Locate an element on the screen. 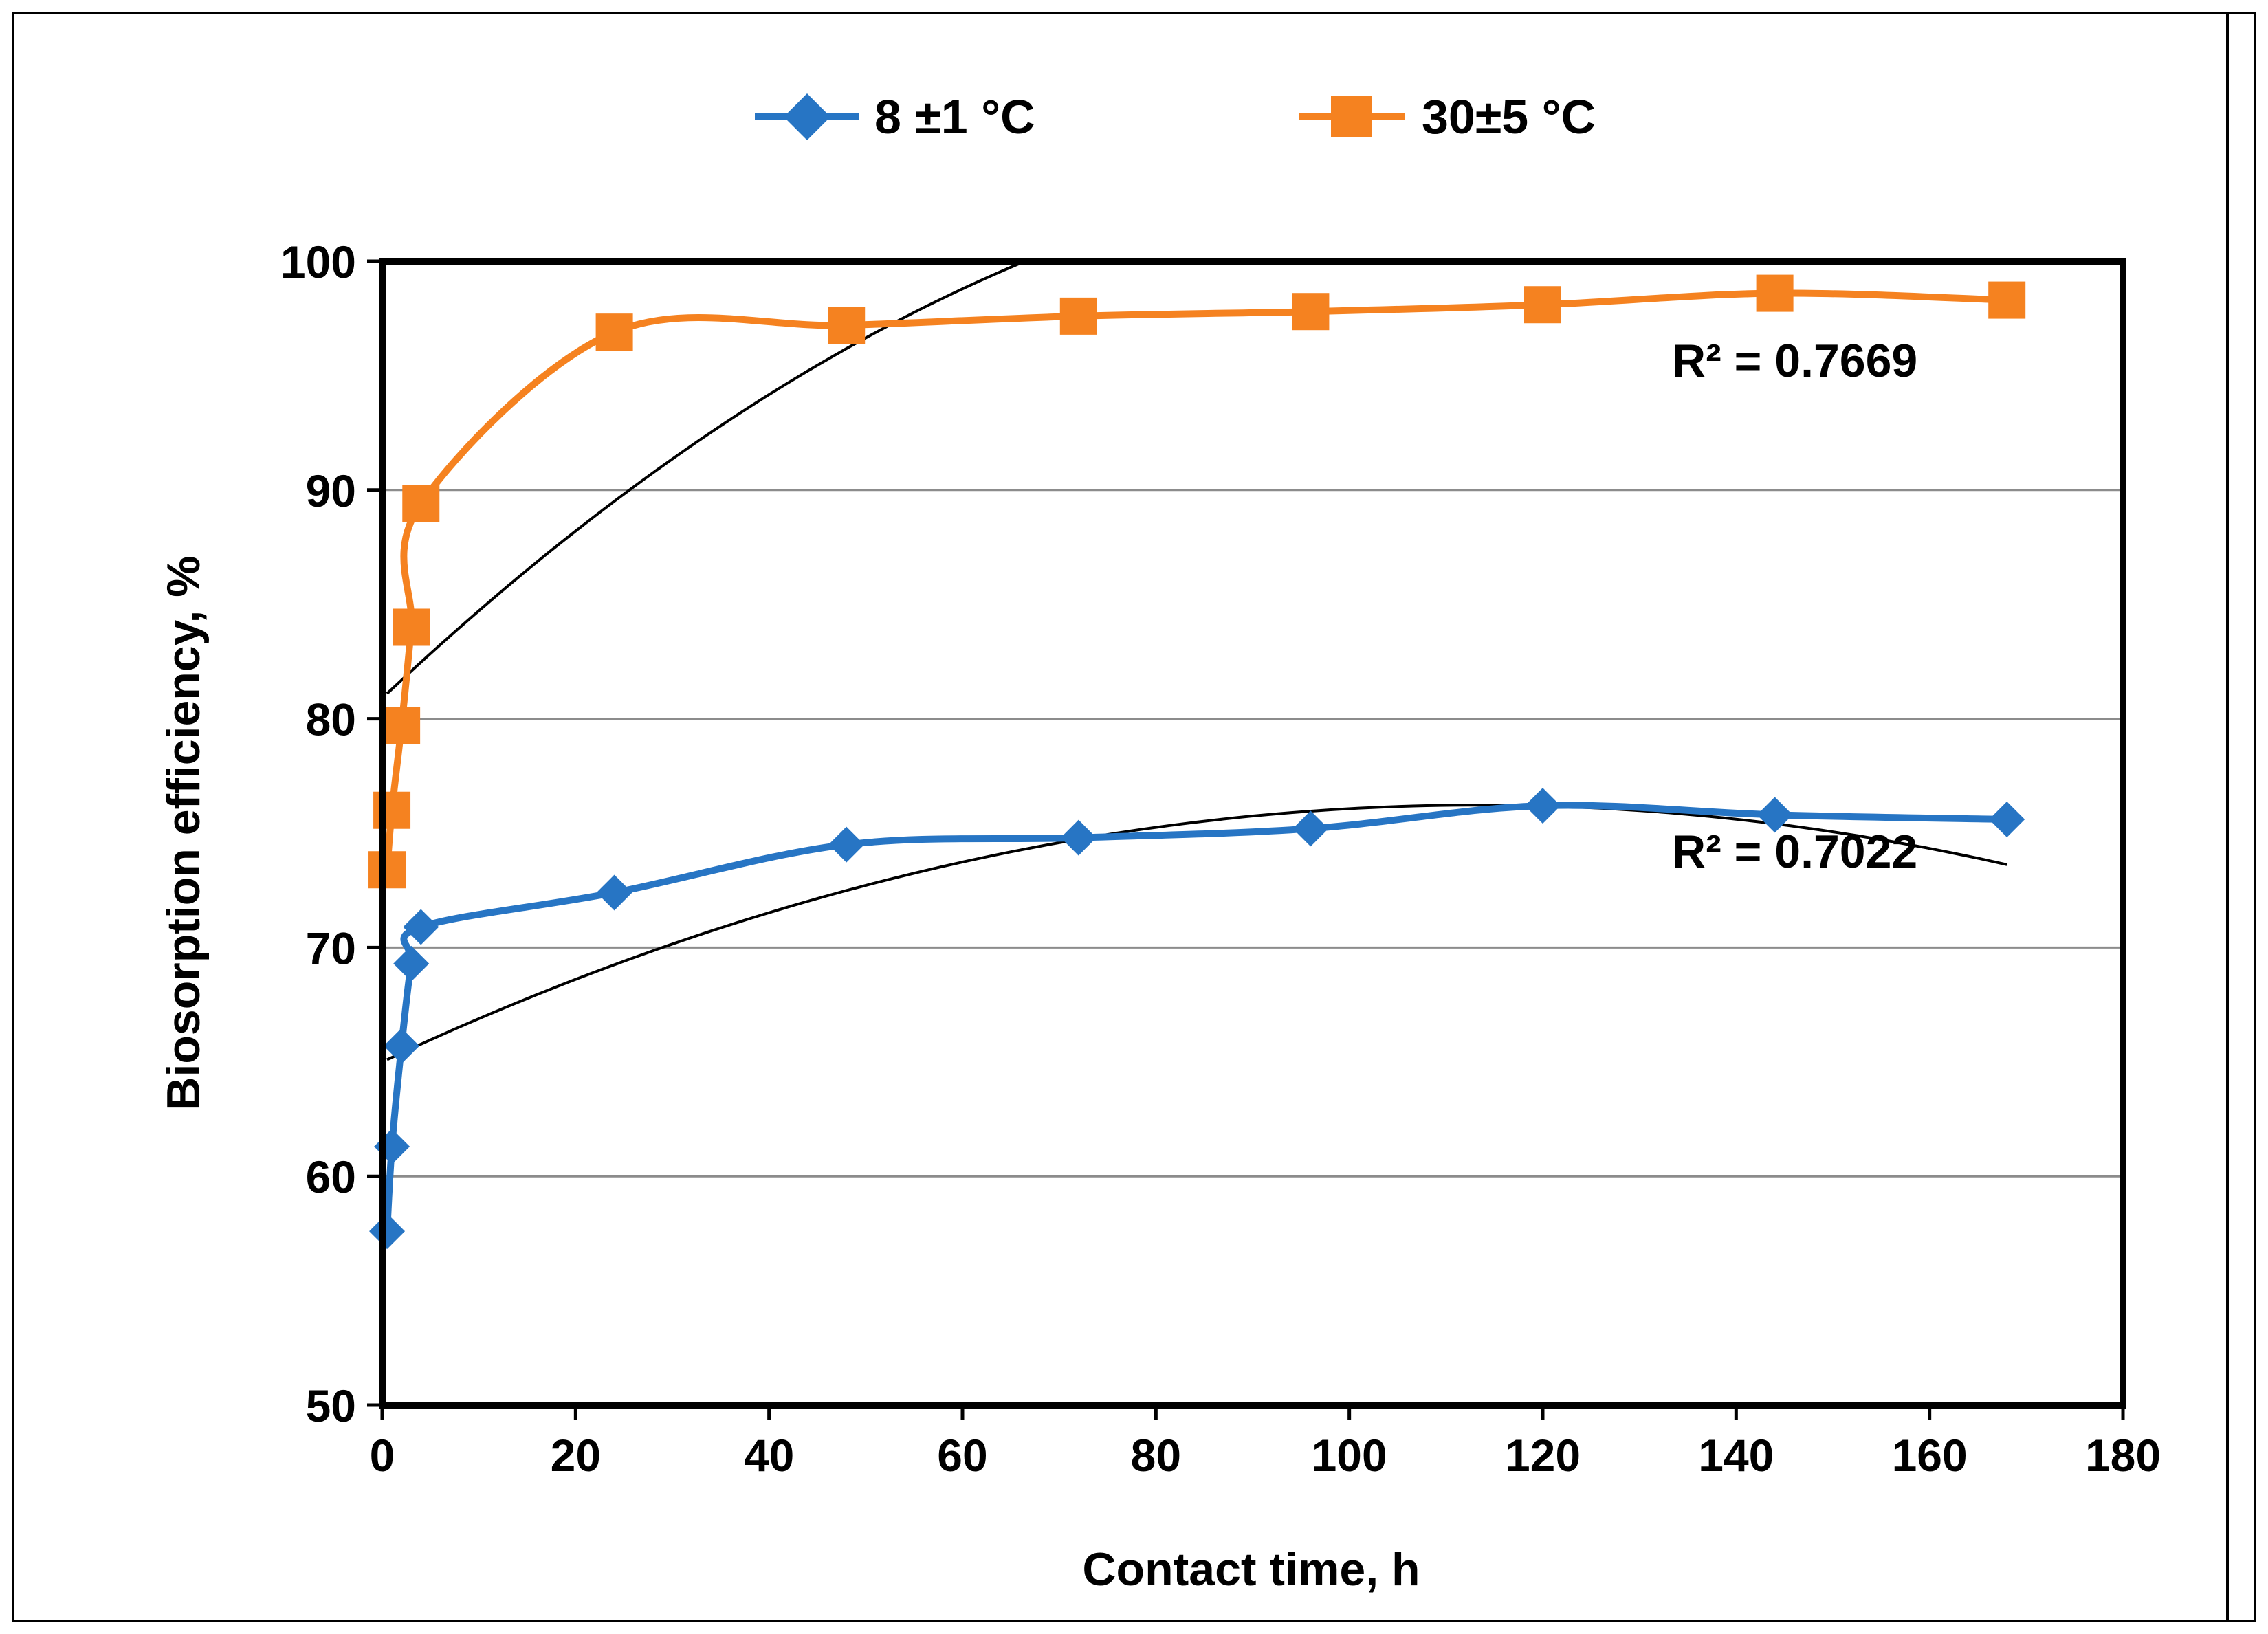  r2-label-blue: R² = 0.7022 is located at coordinates (1794, 852).